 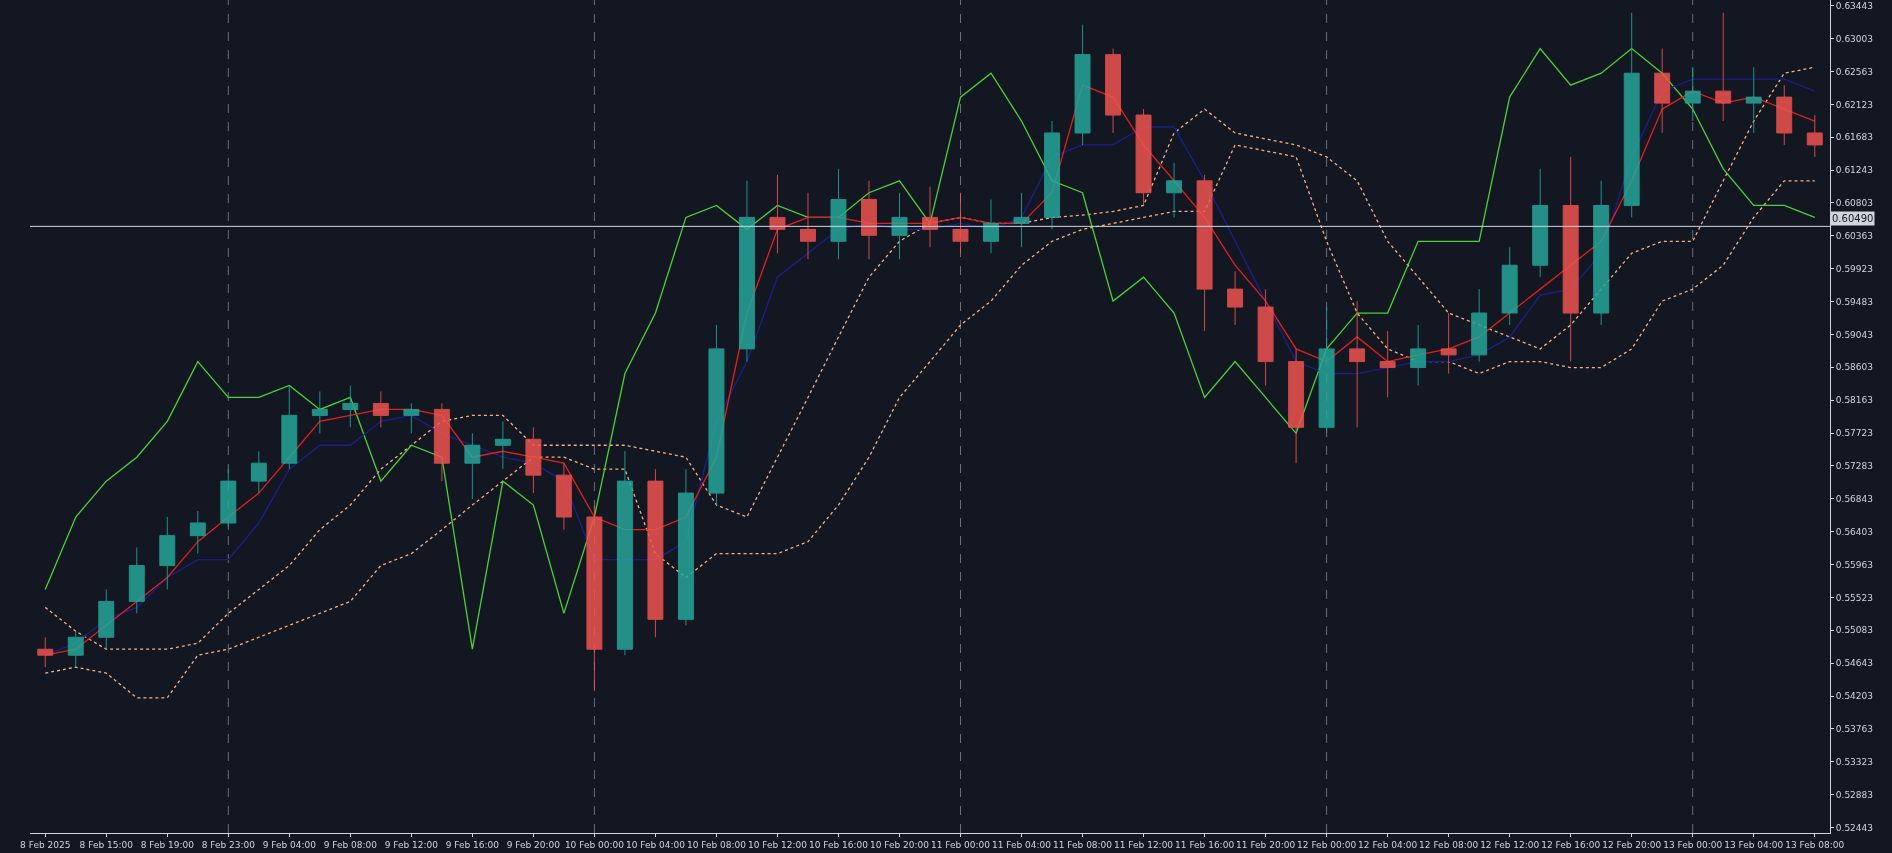 I want to click on x-tick-label: 10 Feb 12:00, so click(x=777, y=844).